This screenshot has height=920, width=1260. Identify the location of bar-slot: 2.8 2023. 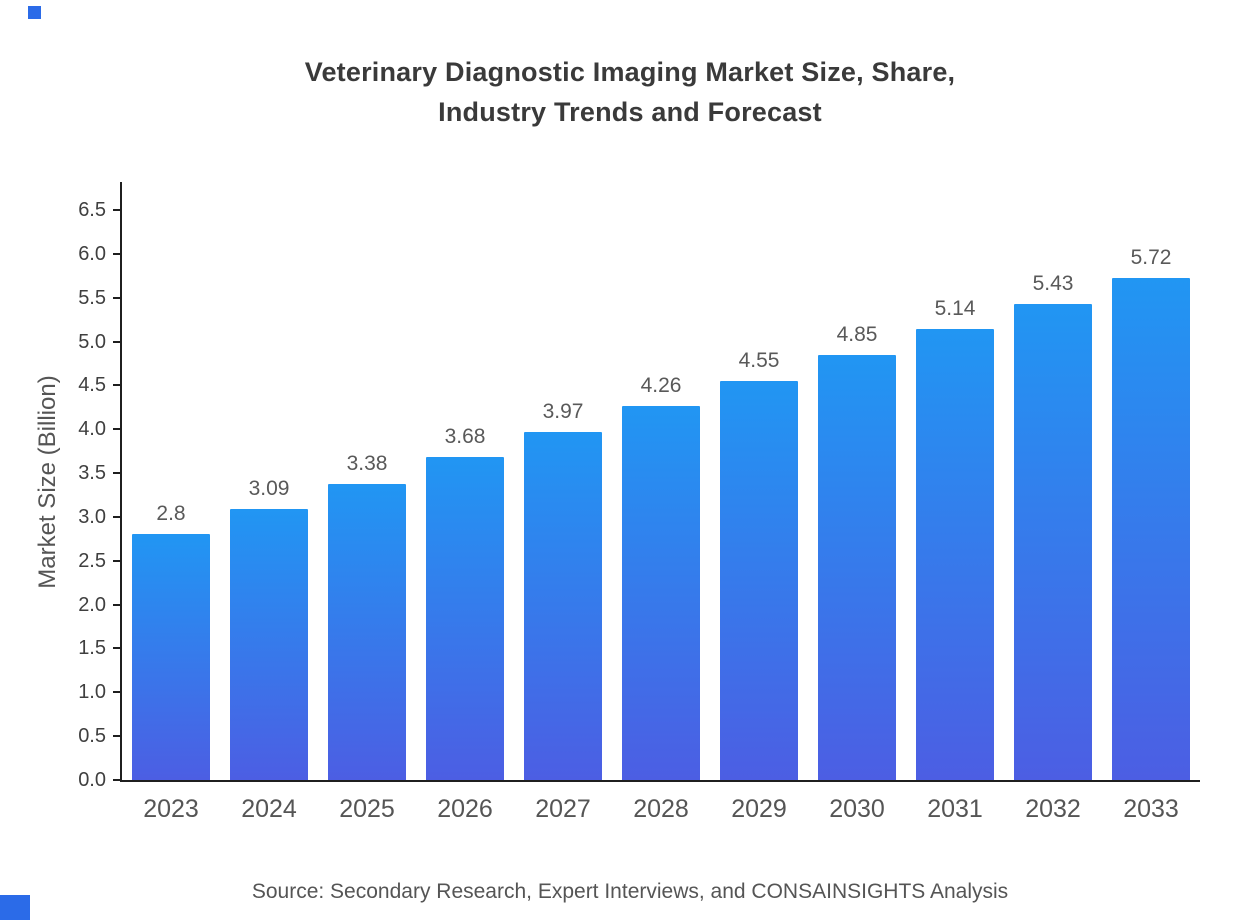
(171, 502).